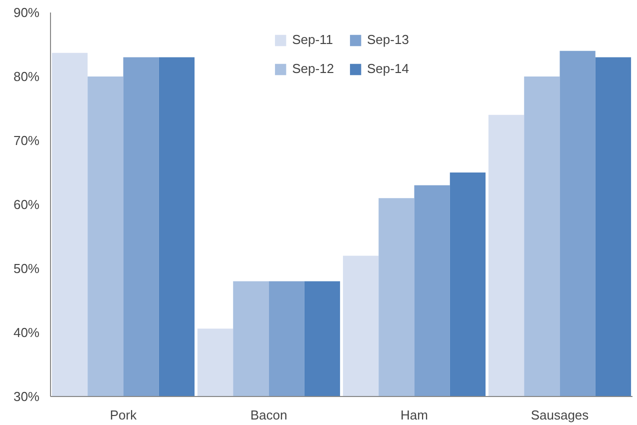  I want to click on x-tick-label: Bacon, so click(269, 415).